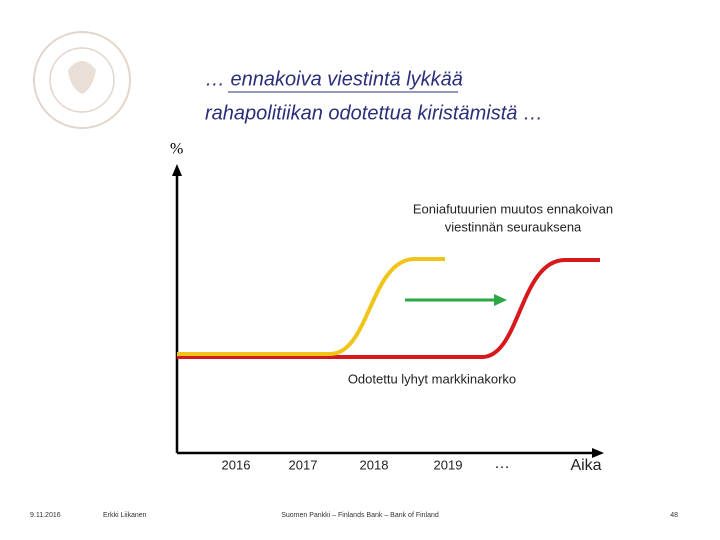 This screenshot has height=540, width=720. I want to click on y-axis-arrow, so click(177, 170).